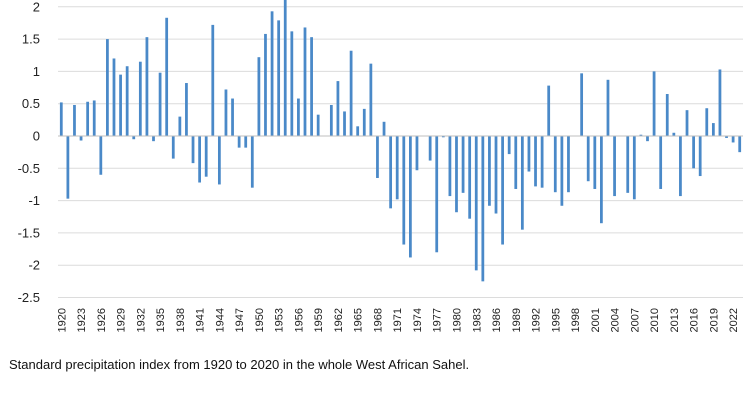 The image size is (754, 401). I want to click on x-tick-label: 2004, so click(616, 320).